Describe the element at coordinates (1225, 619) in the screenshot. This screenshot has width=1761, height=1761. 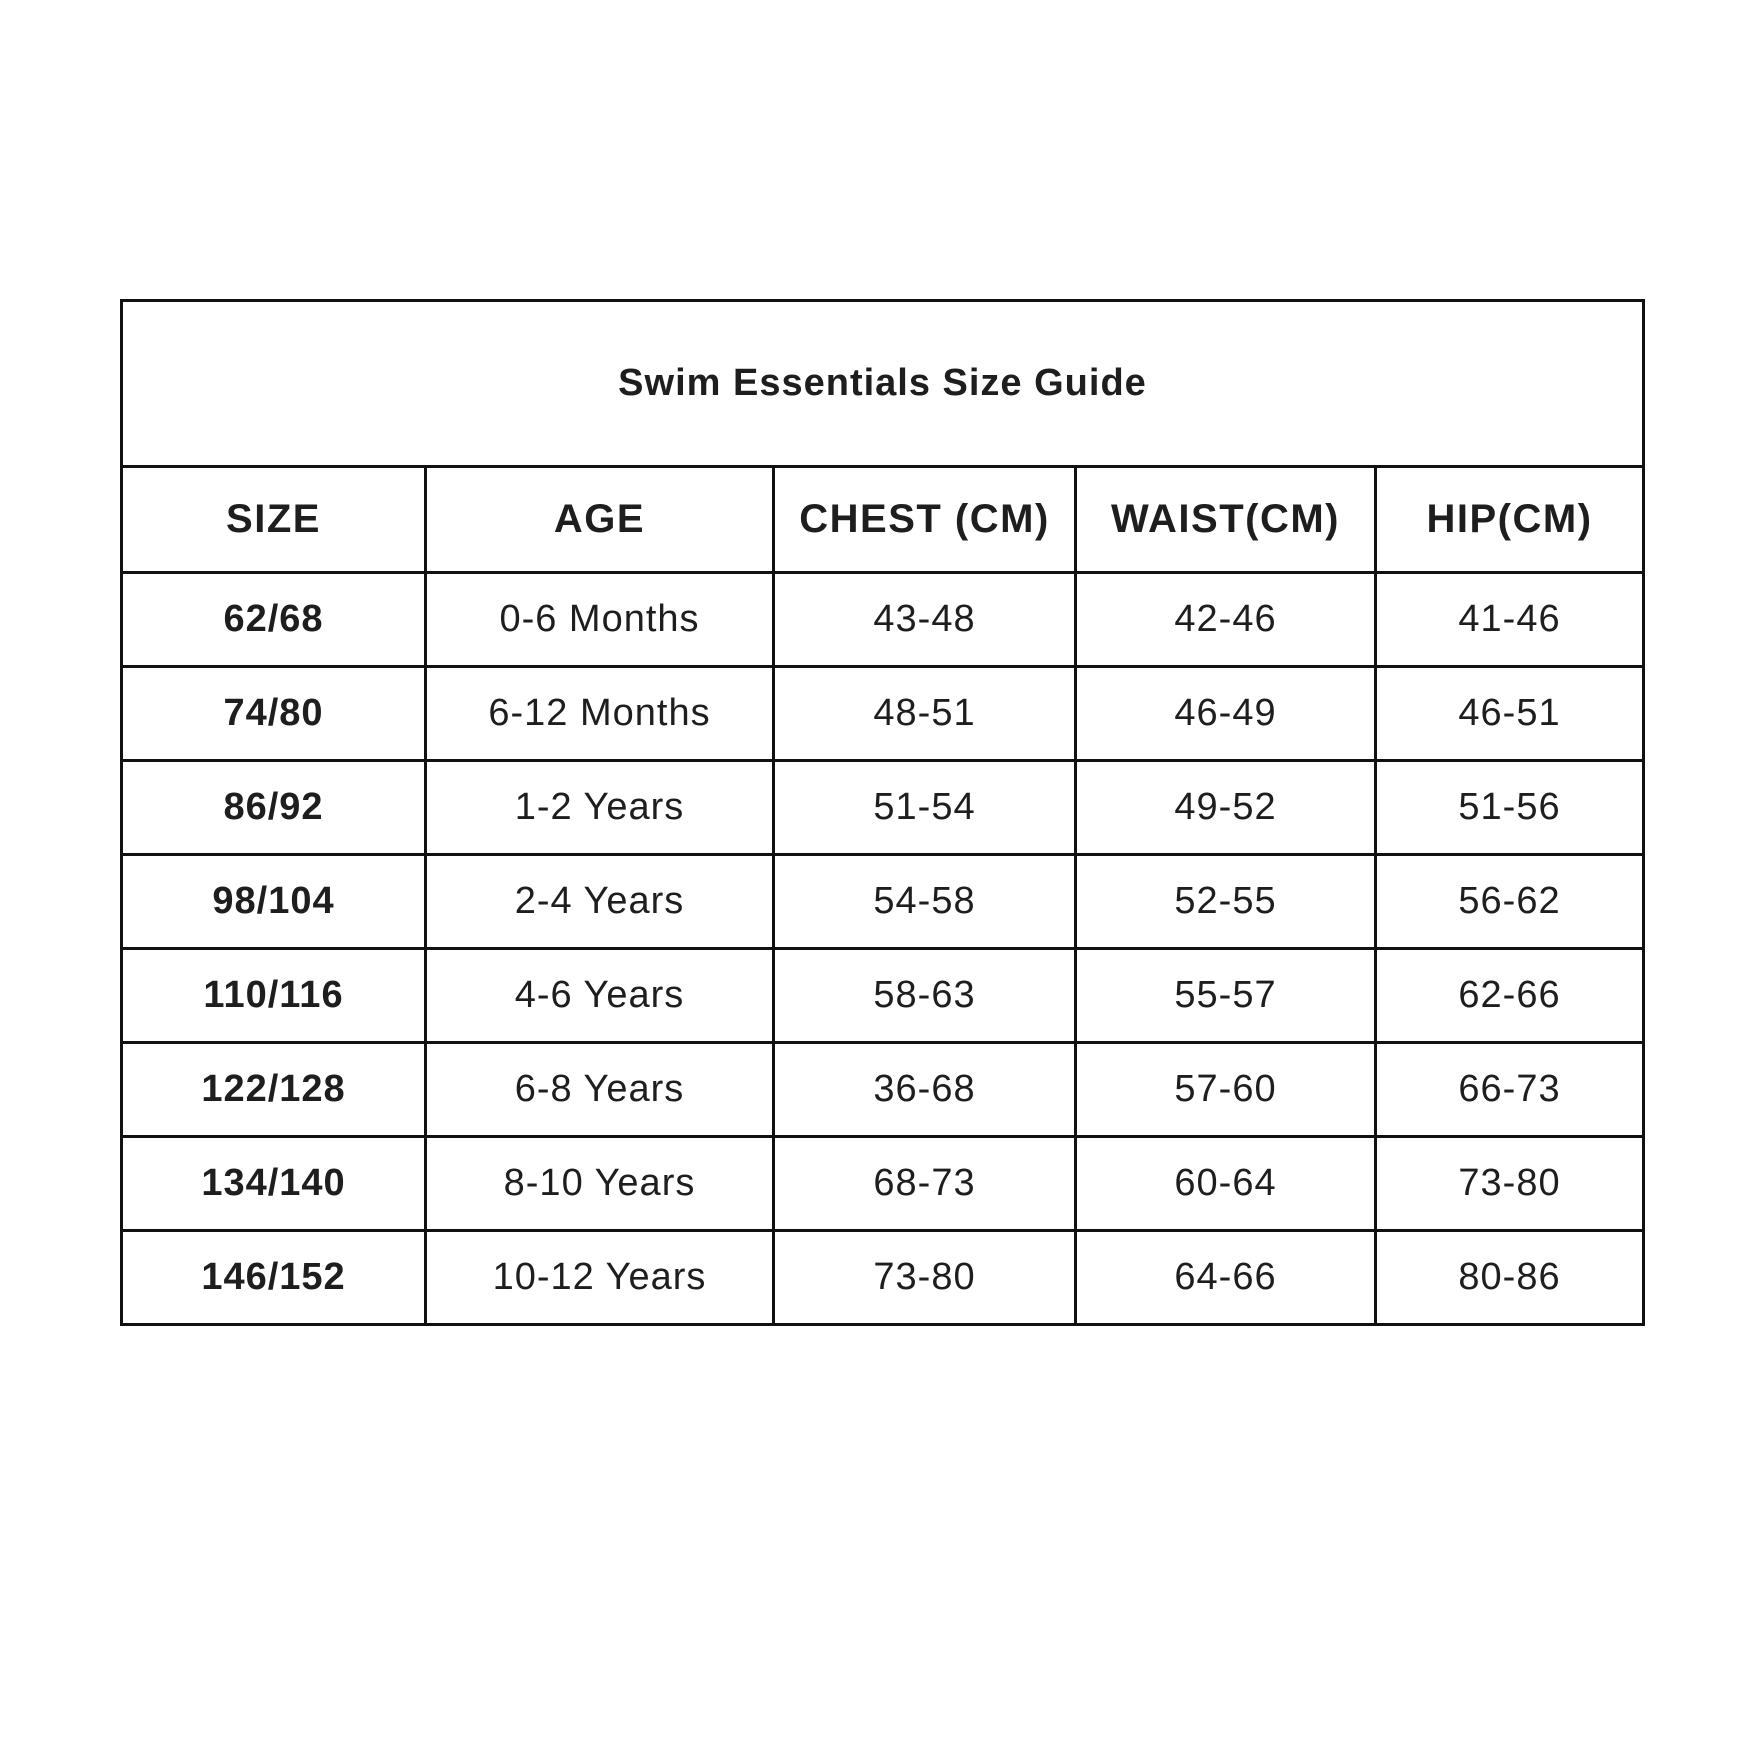
I see `waist-cell: 42-46` at that location.